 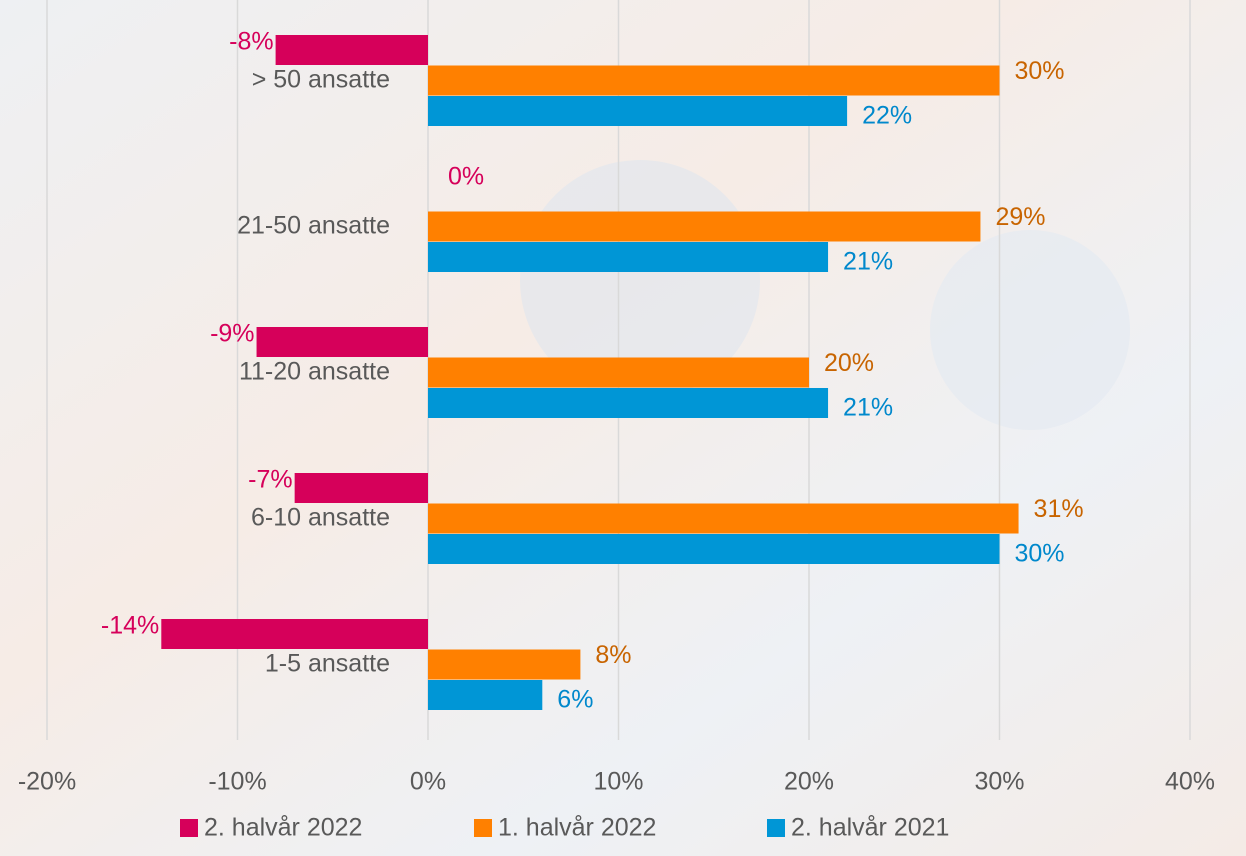 What do you see at coordinates (870, 828) in the screenshot?
I see `legend-label: 2. halvår 2021` at bounding box center [870, 828].